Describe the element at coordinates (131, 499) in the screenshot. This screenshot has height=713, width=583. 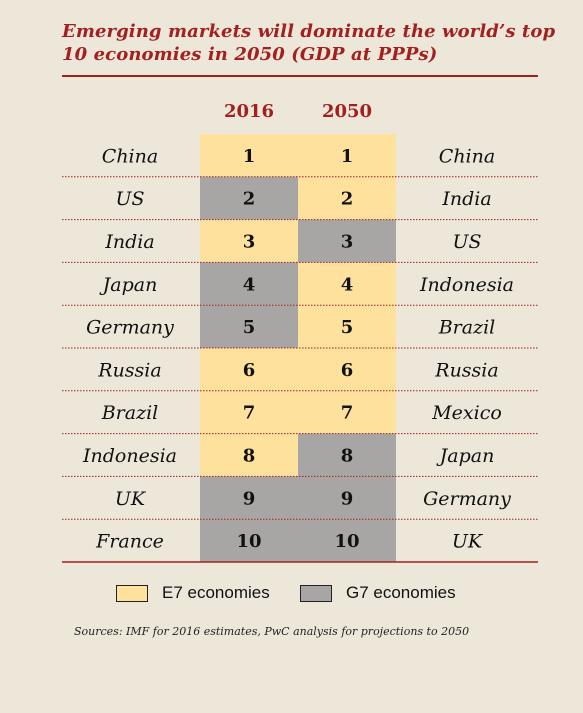
I see `country-2016-rank-9: UK` at that location.